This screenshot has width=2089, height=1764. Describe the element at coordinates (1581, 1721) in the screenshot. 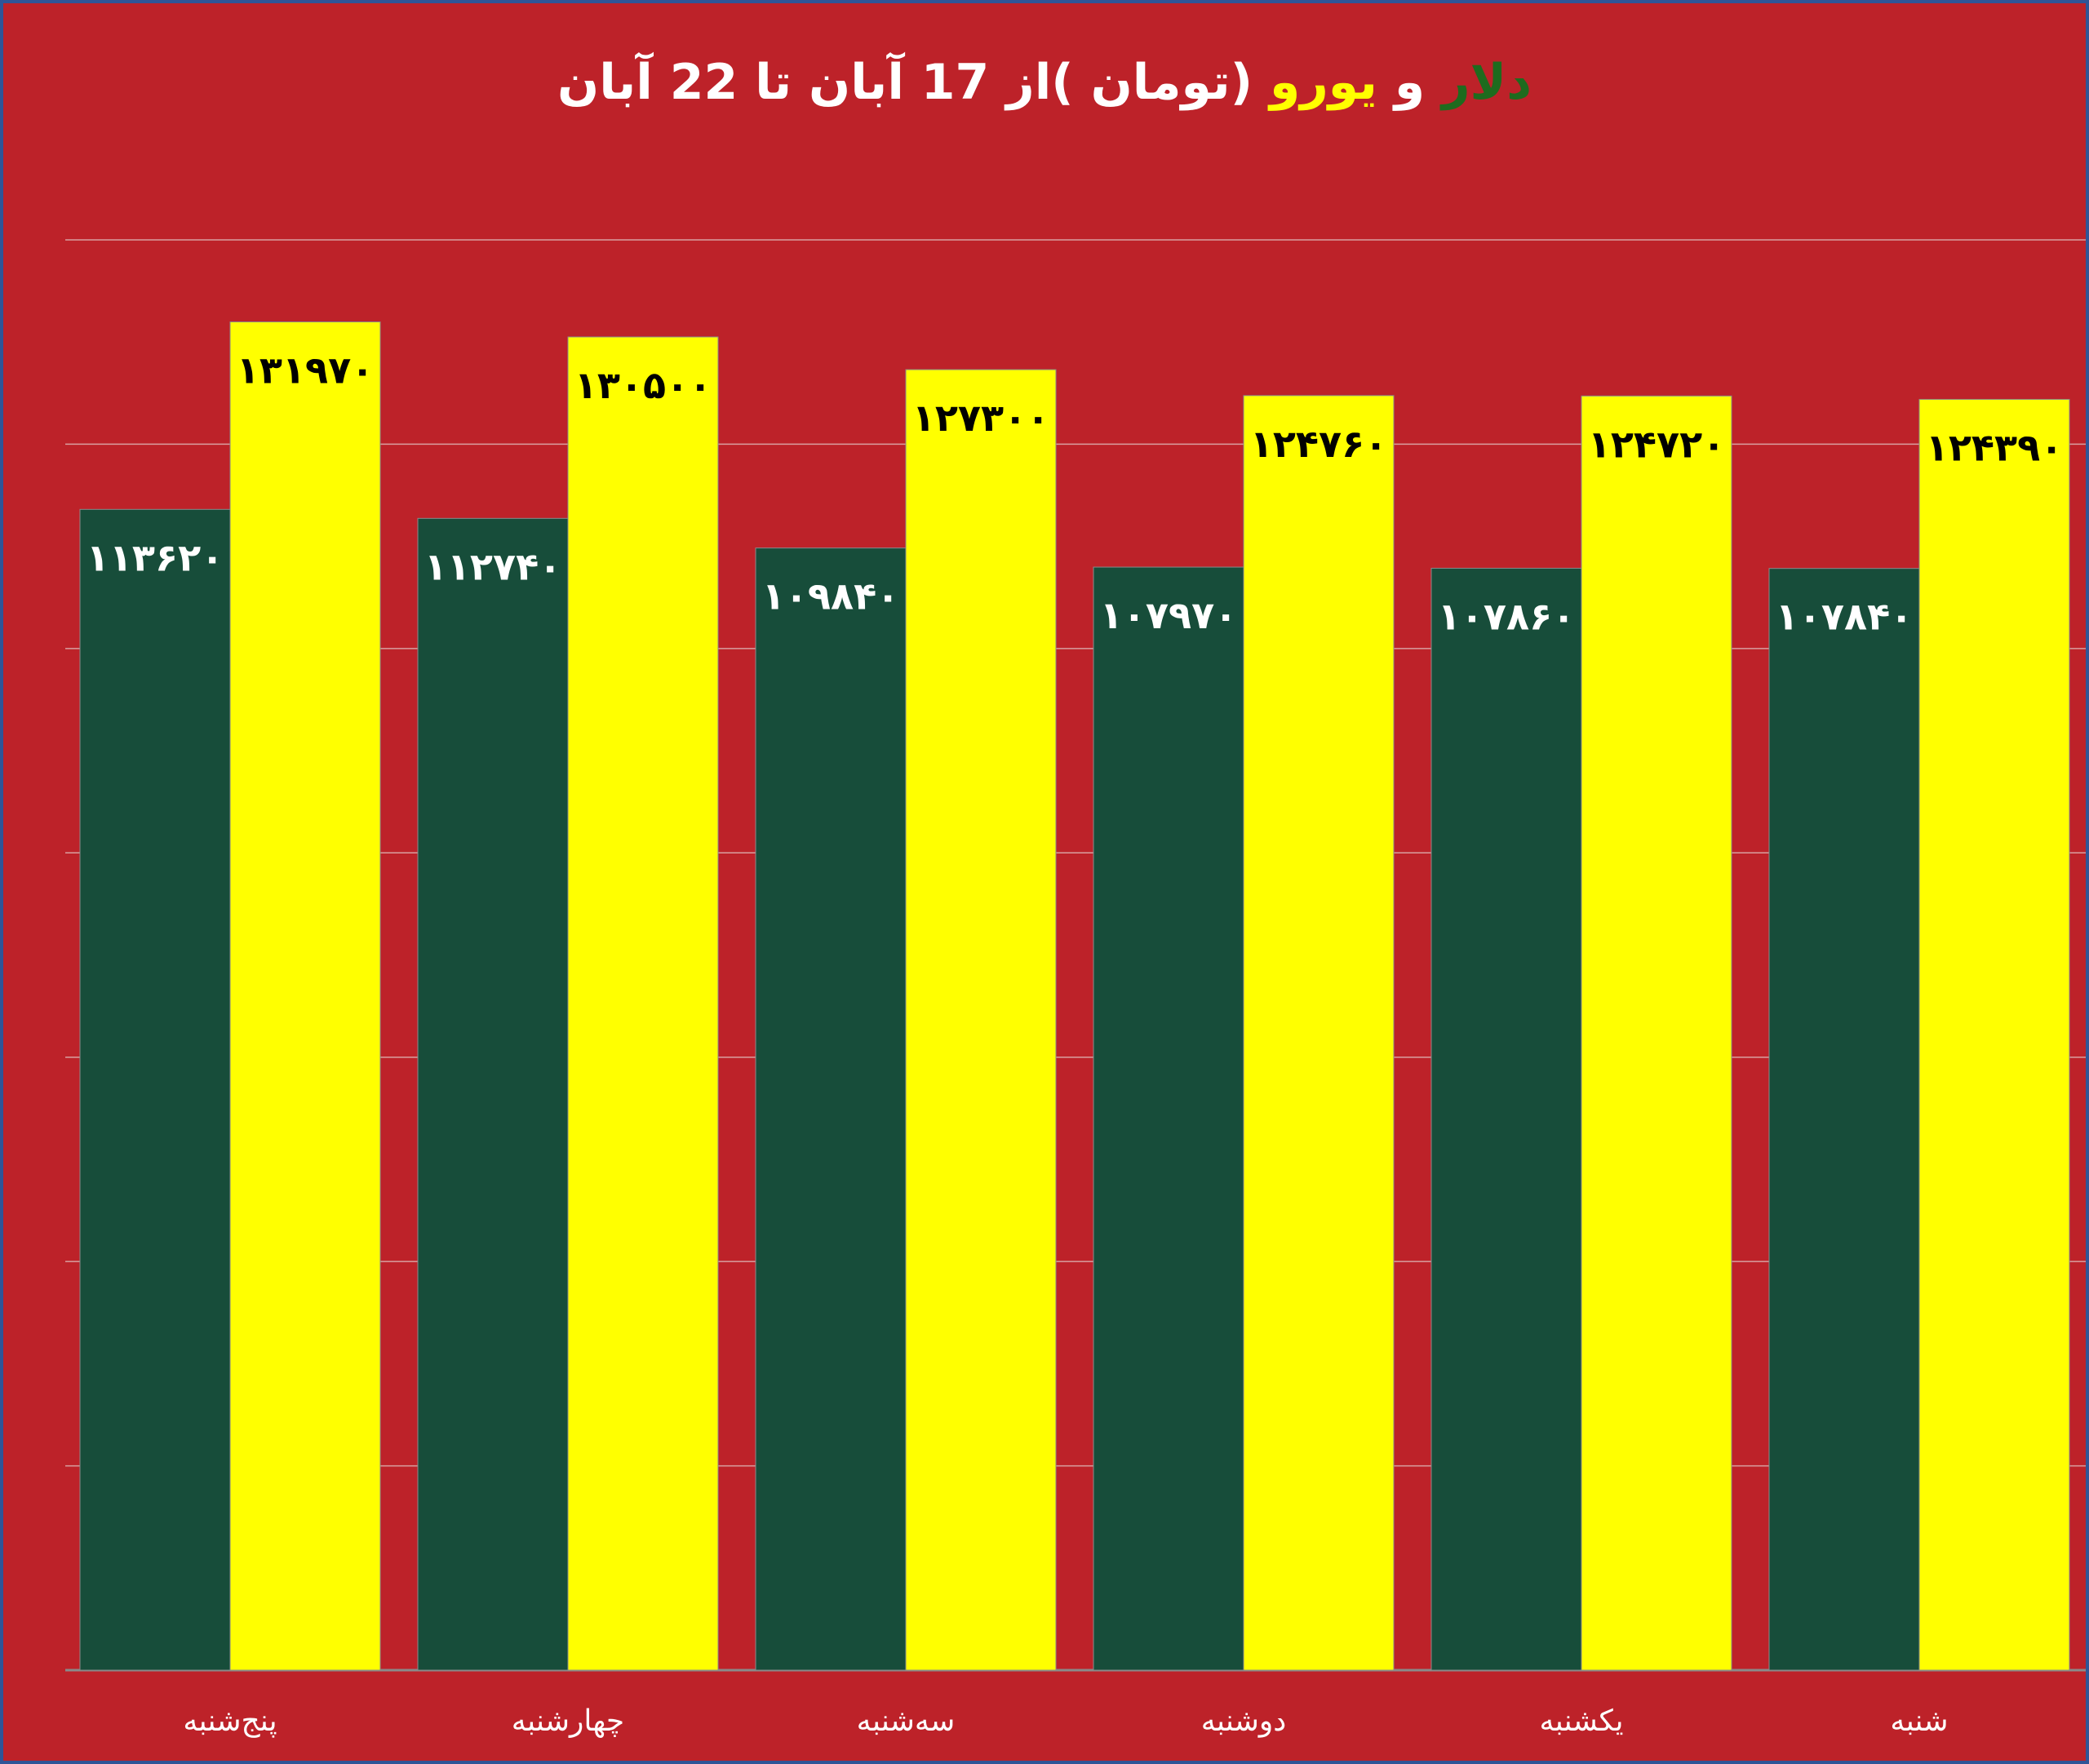

I see `category-label: یکشنبه` at that location.